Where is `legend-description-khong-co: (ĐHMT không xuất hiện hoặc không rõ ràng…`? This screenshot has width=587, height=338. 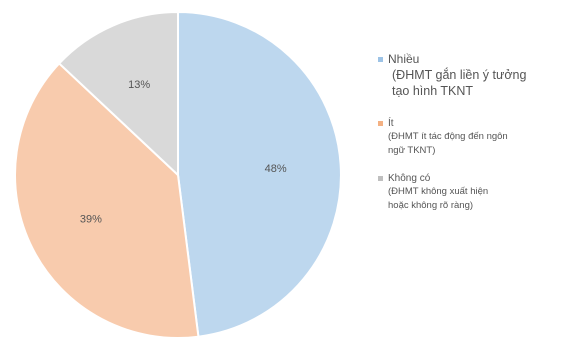 legend-description-khong-co: (ĐHMT không xuất hiện hoặc không rõ ràng… is located at coordinates (438, 198).